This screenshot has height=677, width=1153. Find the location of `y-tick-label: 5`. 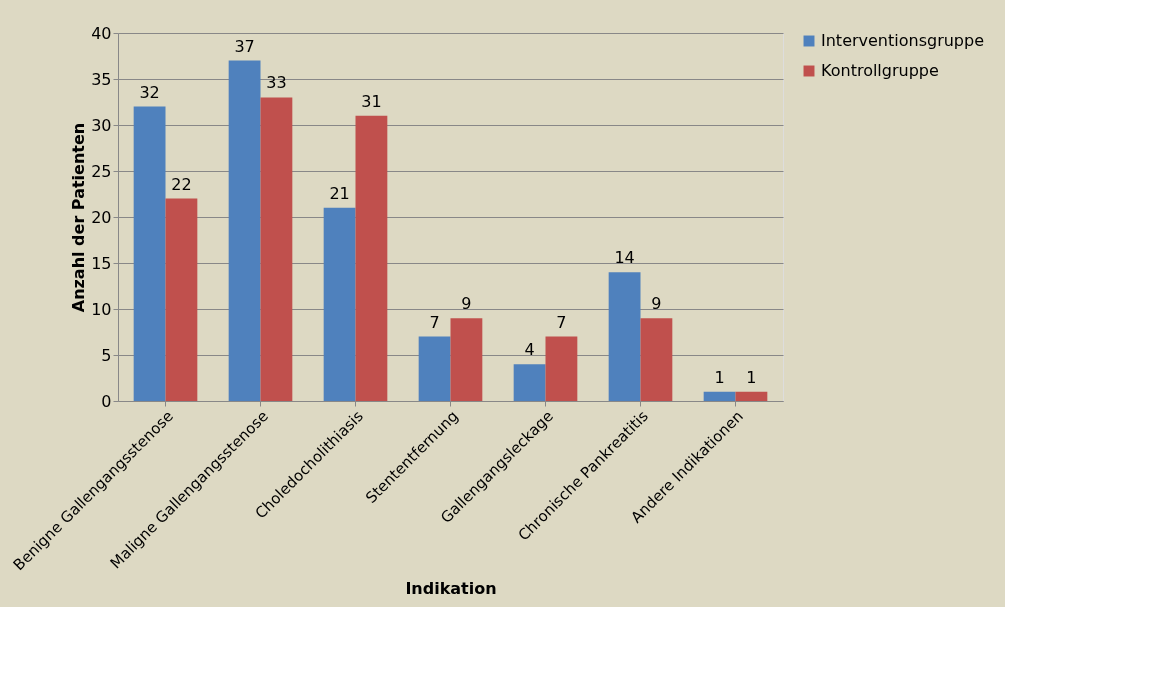

y-tick-label: 5 is located at coordinates (106, 355).